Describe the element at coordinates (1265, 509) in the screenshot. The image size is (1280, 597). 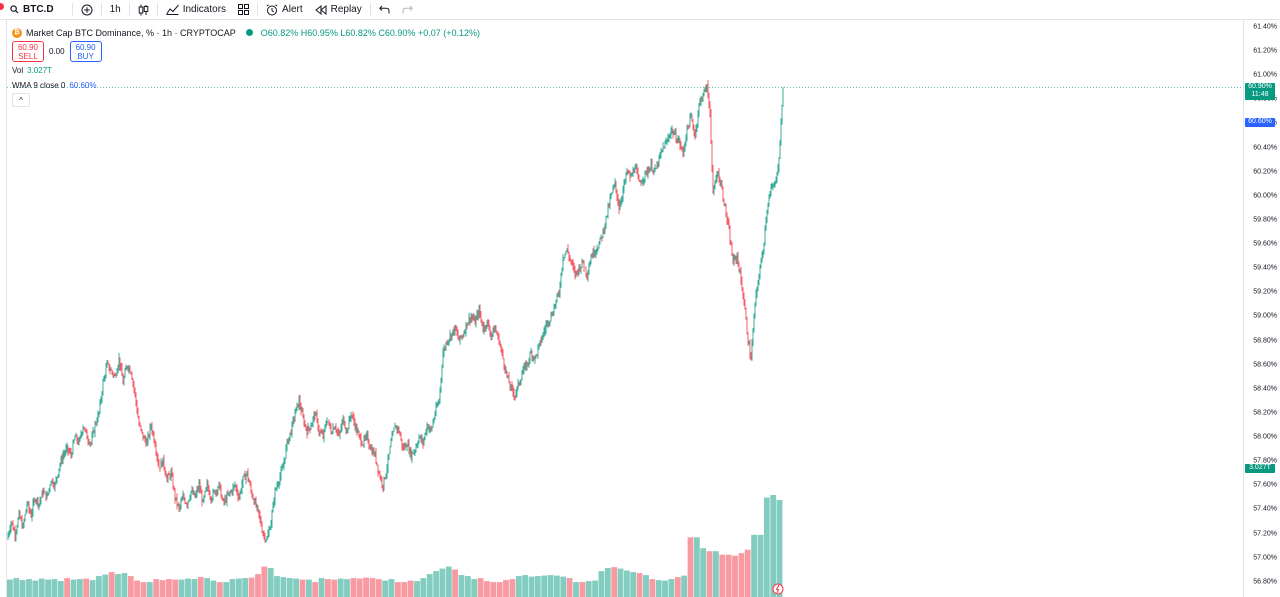
I see `price-tick-label: 57.40%` at that location.